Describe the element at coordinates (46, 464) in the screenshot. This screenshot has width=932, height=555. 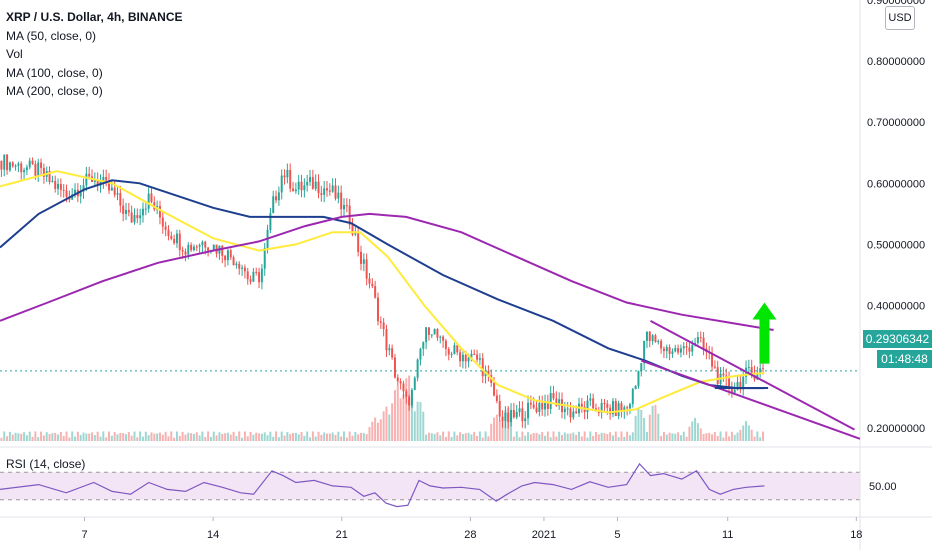
I see `rsi-indicator-label: RSI (14, close)` at that location.